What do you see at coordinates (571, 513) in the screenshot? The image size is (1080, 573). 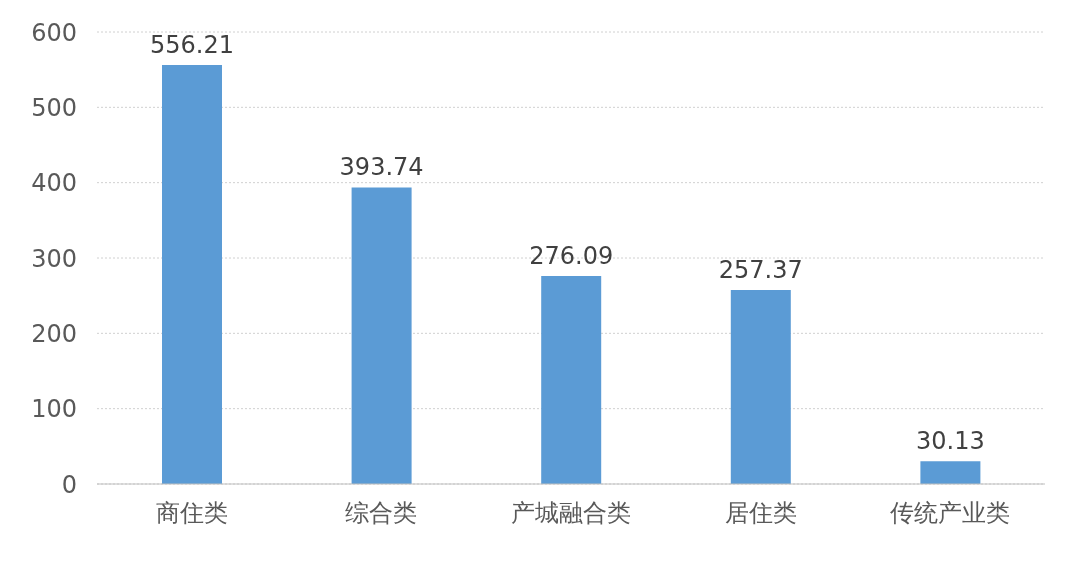 I see `x-tick-label: 产城融合类` at bounding box center [571, 513].